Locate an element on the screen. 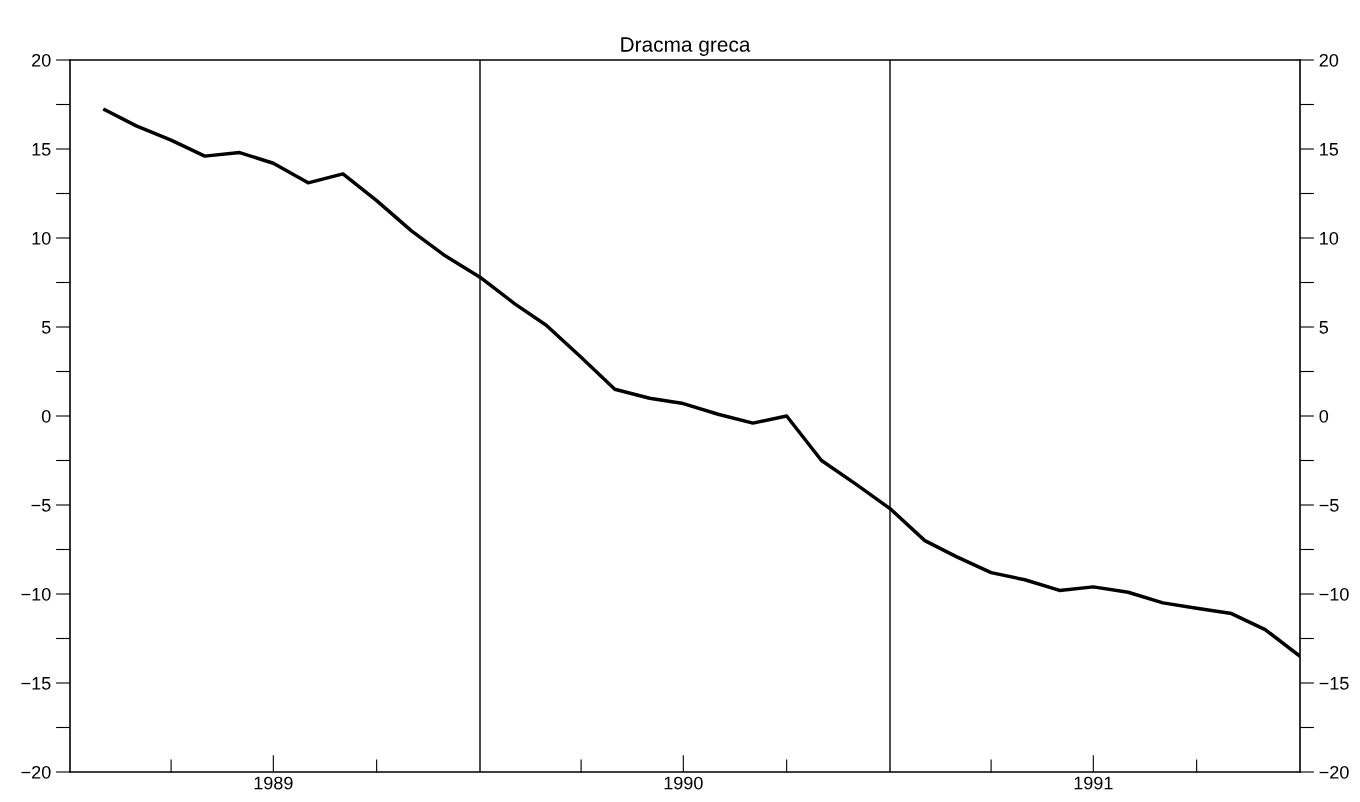 Image resolution: width=1360 pixels, height=802 pixels. y-tick-label: 0 is located at coordinates (46, 416).